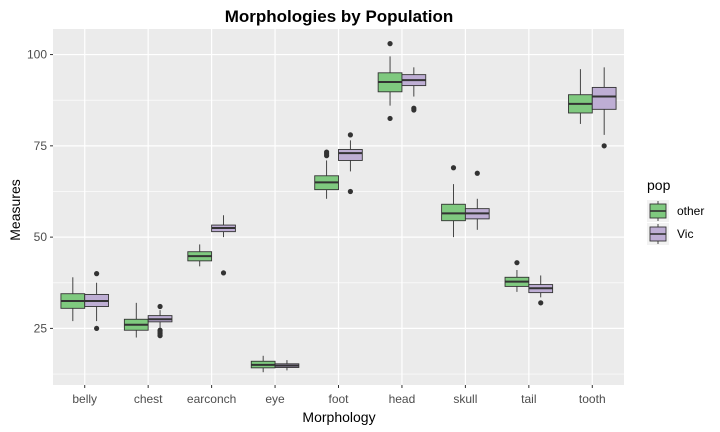  I want to click on y-tick-label: 75, so click(41, 146).